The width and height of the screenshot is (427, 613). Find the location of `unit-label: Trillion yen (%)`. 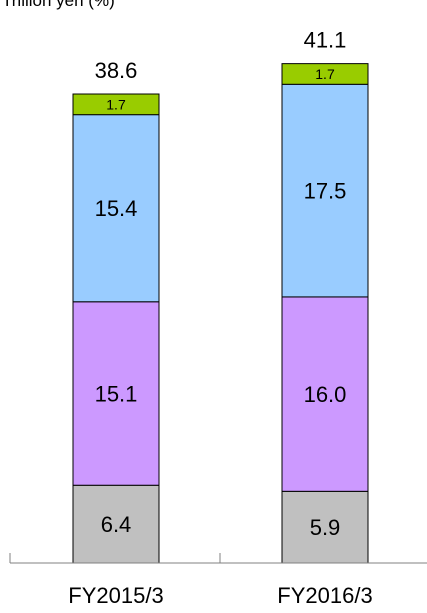

unit-label: Trillion yen (%) is located at coordinates (130, 7).